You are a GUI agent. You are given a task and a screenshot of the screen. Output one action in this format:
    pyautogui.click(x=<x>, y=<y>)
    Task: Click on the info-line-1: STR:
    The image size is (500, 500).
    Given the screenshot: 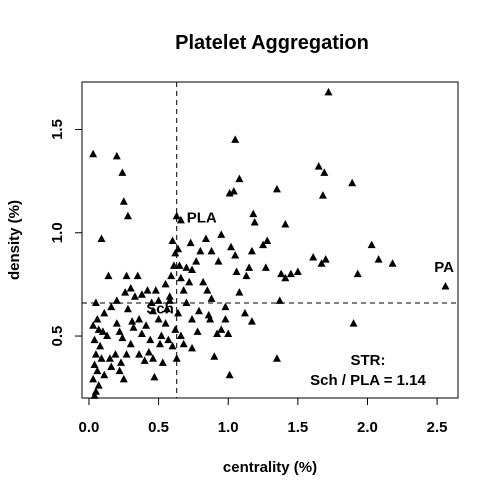 What is the action you would take?
    pyautogui.click(x=368, y=360)
    